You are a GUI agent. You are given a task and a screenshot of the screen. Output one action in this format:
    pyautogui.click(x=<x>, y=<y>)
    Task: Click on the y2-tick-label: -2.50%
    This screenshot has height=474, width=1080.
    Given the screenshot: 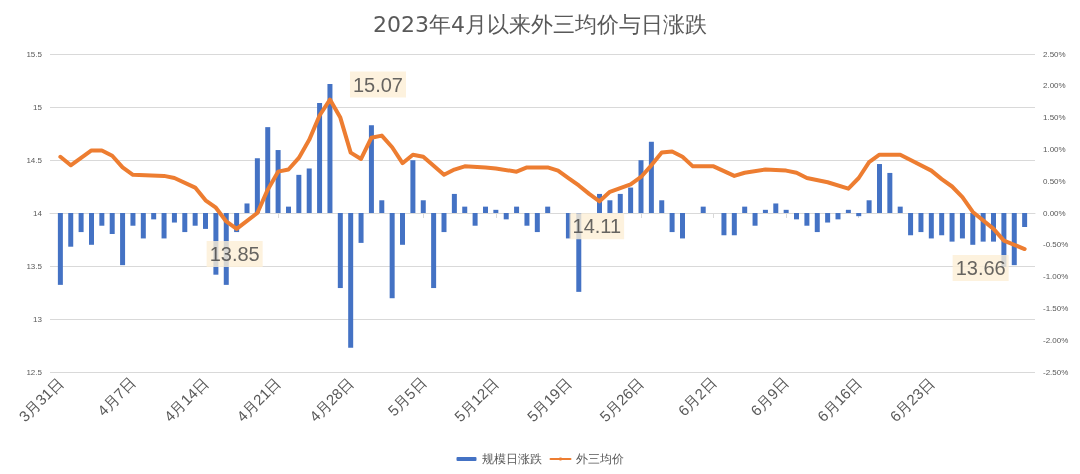 What is the action you would take?
    pyautogui.click(x=1056, y=372)
    